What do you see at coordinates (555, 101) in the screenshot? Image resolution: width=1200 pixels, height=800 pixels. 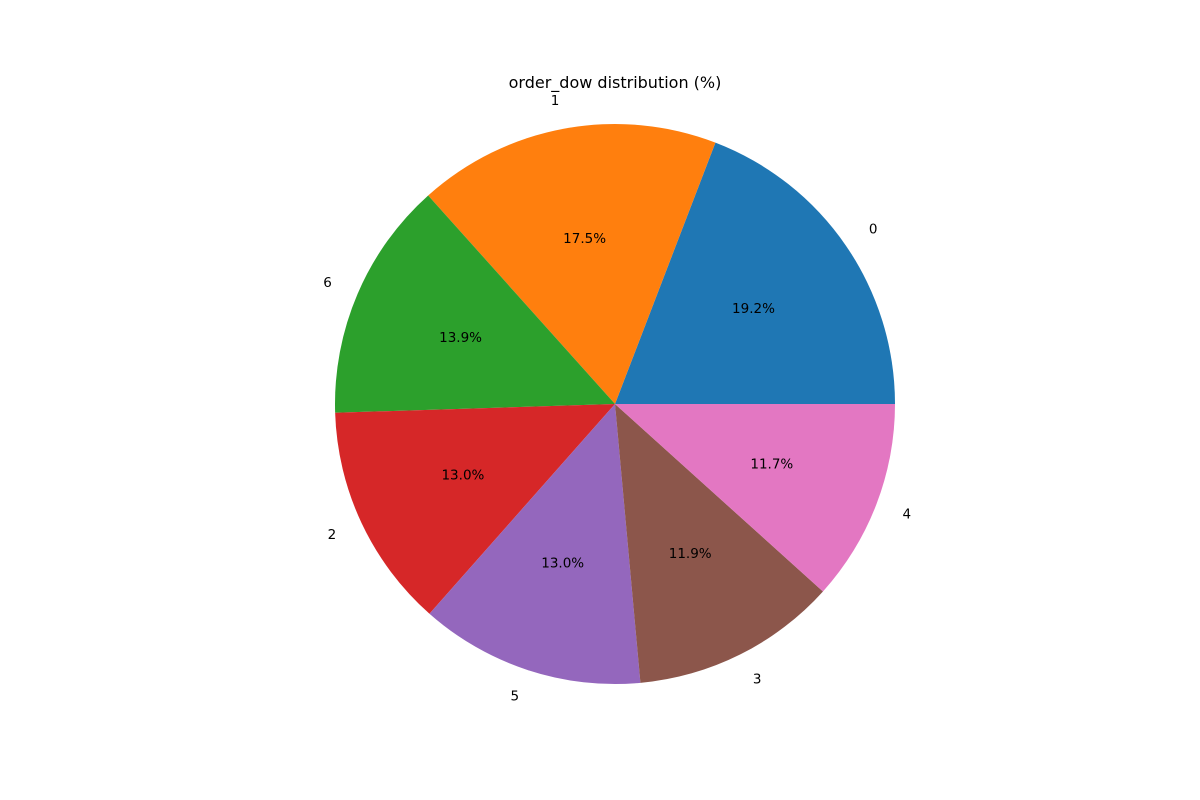 I see `pie-category-label-1: 1` at bounding box center [555, 101].